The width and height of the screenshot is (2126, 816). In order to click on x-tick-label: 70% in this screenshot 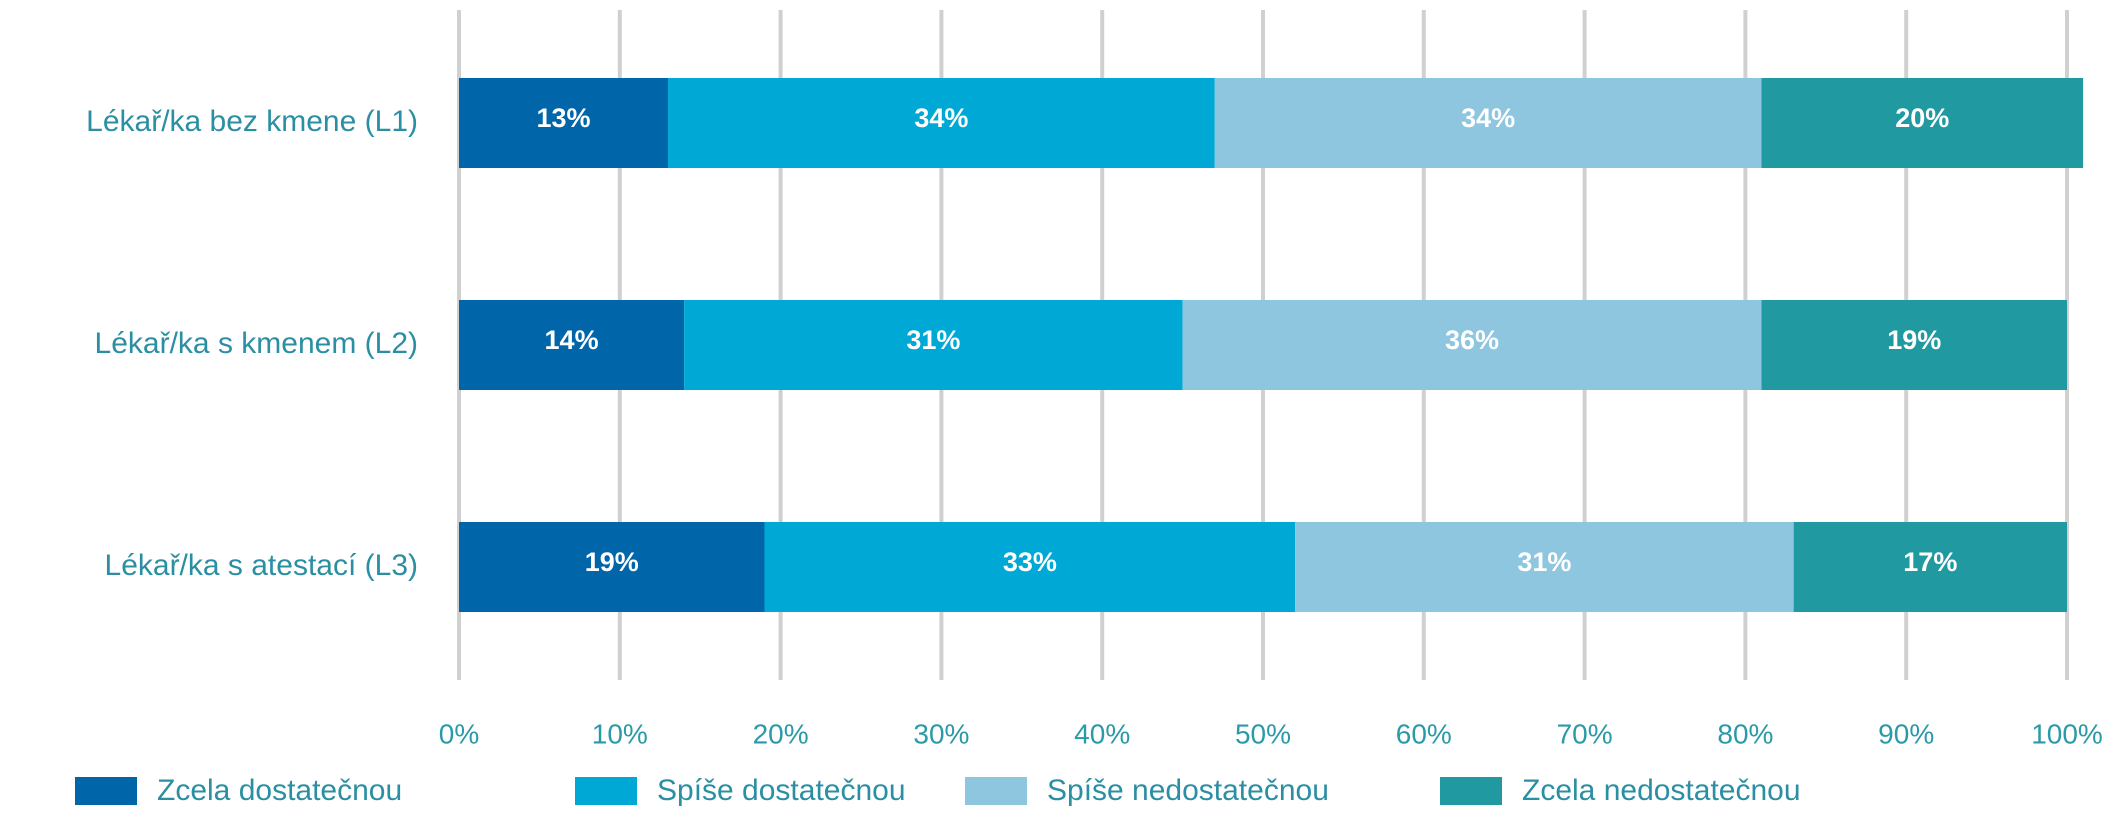, I will do `click(1585, 733)`.